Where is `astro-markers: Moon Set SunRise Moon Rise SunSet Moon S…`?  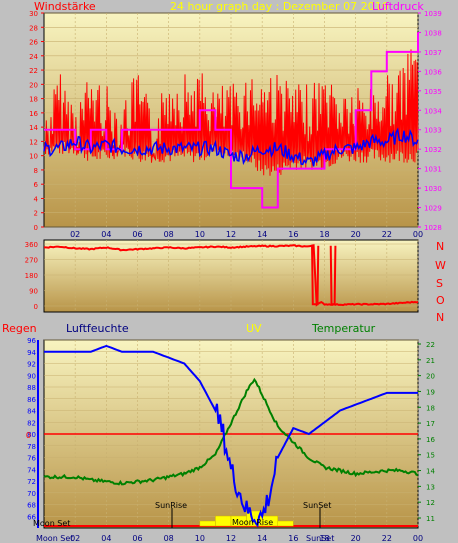 astro-markers: Moon Set SunRise Moon Rise SunSet Moon S… is located at coordinates (183, 522).